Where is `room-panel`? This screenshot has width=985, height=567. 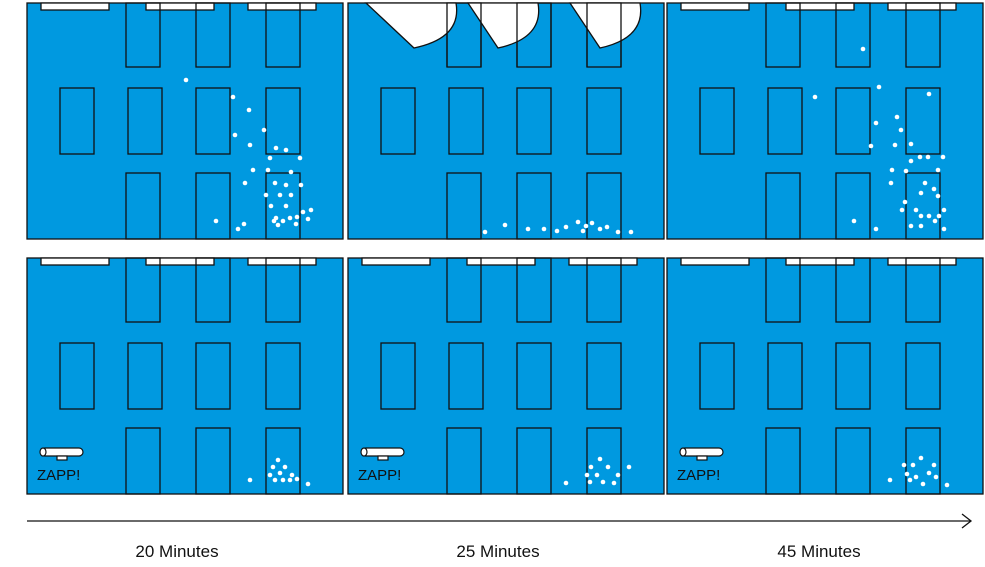 room-panel is located at coordinates (185, 121).